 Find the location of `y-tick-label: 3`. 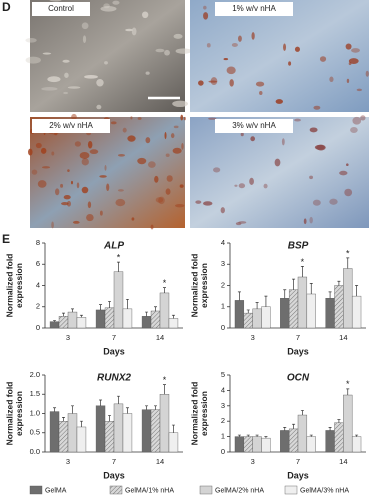

y-tick-label: 3 is located at coordinates (223, 263).